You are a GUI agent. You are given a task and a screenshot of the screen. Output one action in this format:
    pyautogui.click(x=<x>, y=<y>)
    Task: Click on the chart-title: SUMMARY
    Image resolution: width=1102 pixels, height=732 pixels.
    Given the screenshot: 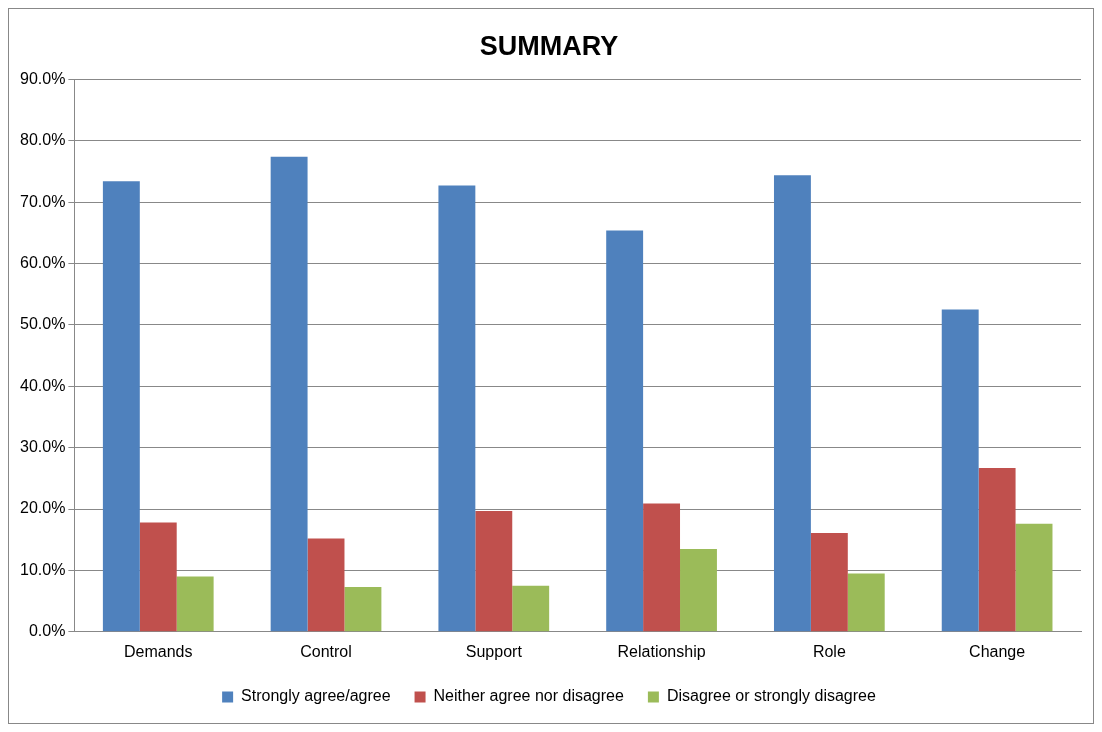 What is the action you would take?
    pyautogui.click(x=549, y=45)
    